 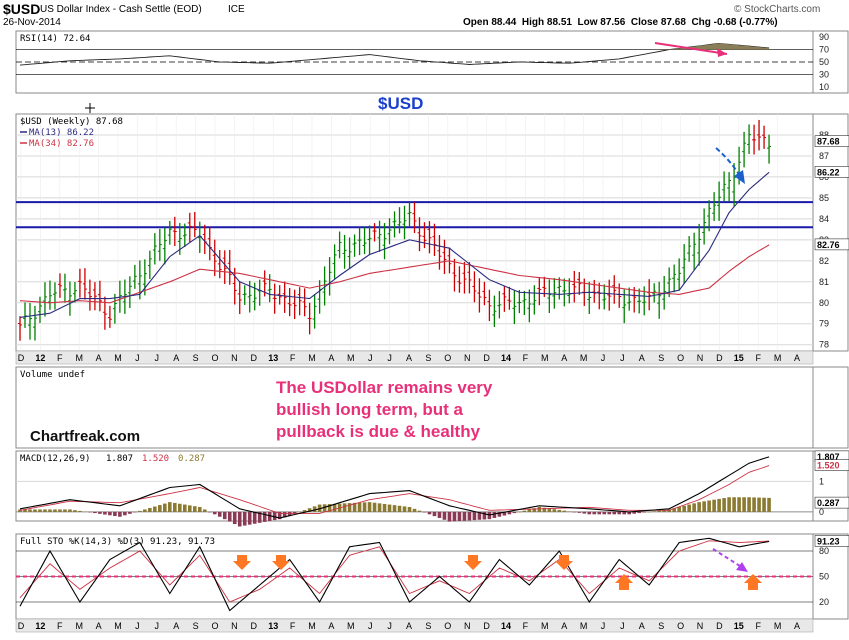 I want to click on ma34-last-label-box, so click(x=831, y=244).